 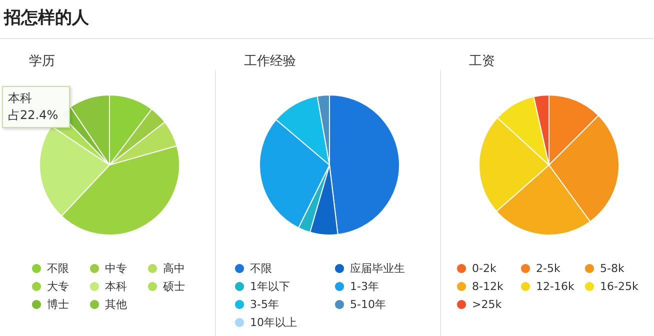 I want to click on legend-label: 8-12k, so click(x=488, y=286).